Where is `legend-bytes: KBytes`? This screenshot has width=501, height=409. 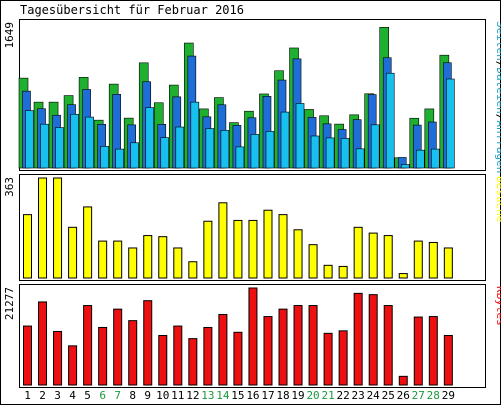
legend-bytes: KBytes is located at coordinates (497, 306).